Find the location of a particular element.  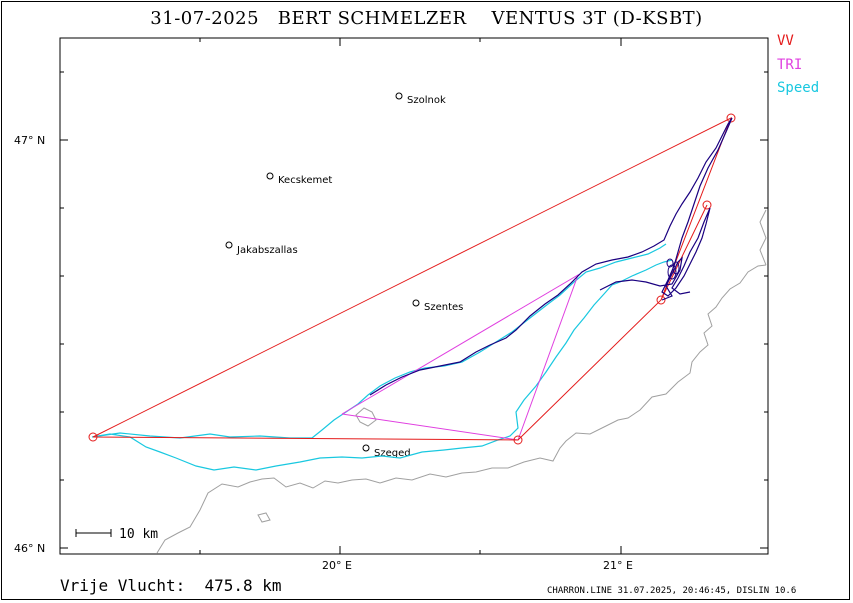

lon-label-20: 20° E is located at coordinates (337, 565).